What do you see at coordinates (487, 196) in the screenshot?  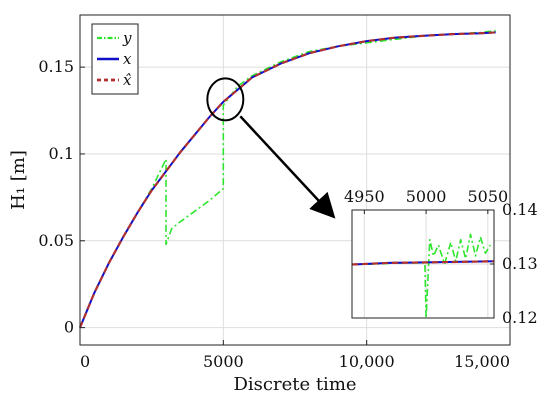 I see `inset-x-tick-label: 5050` at bounding box center [487, 196].